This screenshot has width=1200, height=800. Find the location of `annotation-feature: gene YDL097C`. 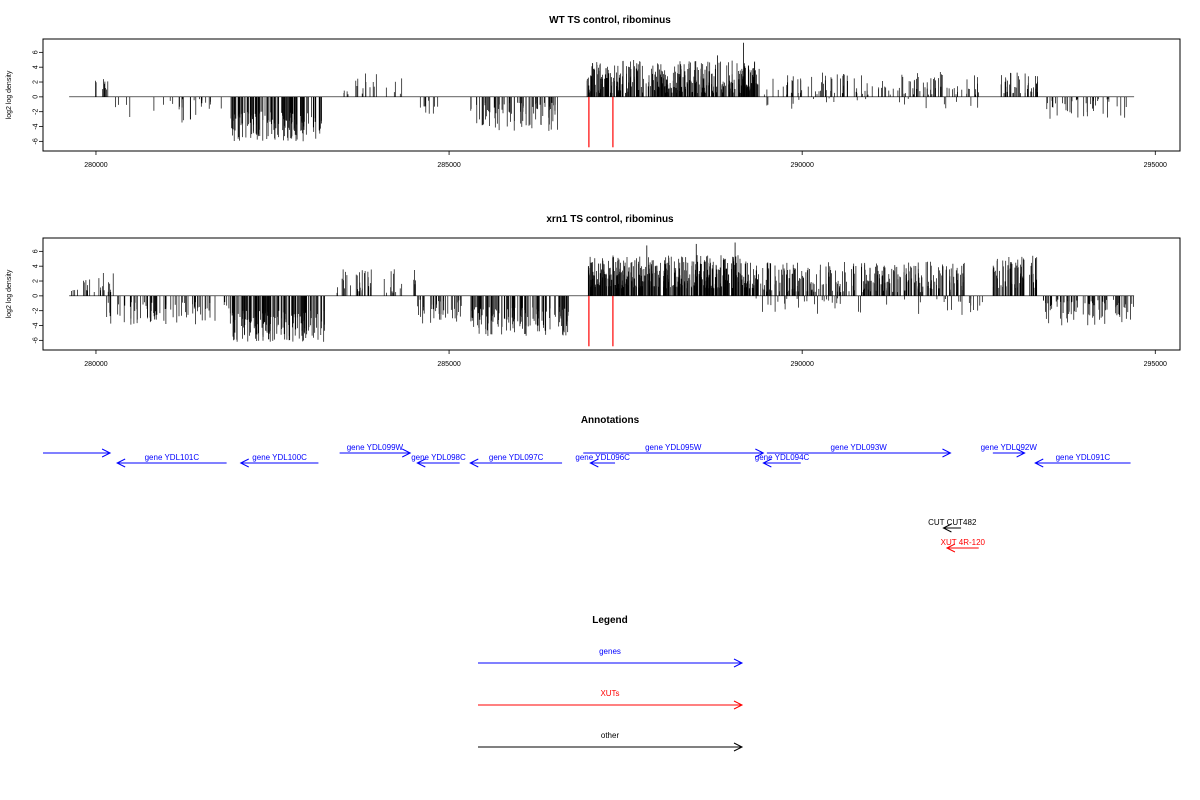

annotation-feature: gene YDL097C is located at coordinates (516, 460).